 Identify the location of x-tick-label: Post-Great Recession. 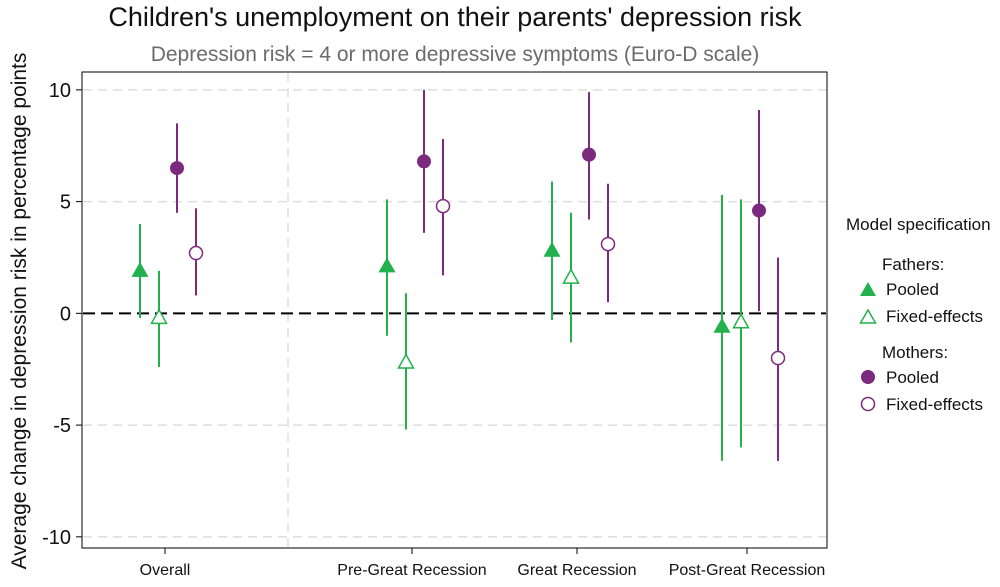
(747, 570).